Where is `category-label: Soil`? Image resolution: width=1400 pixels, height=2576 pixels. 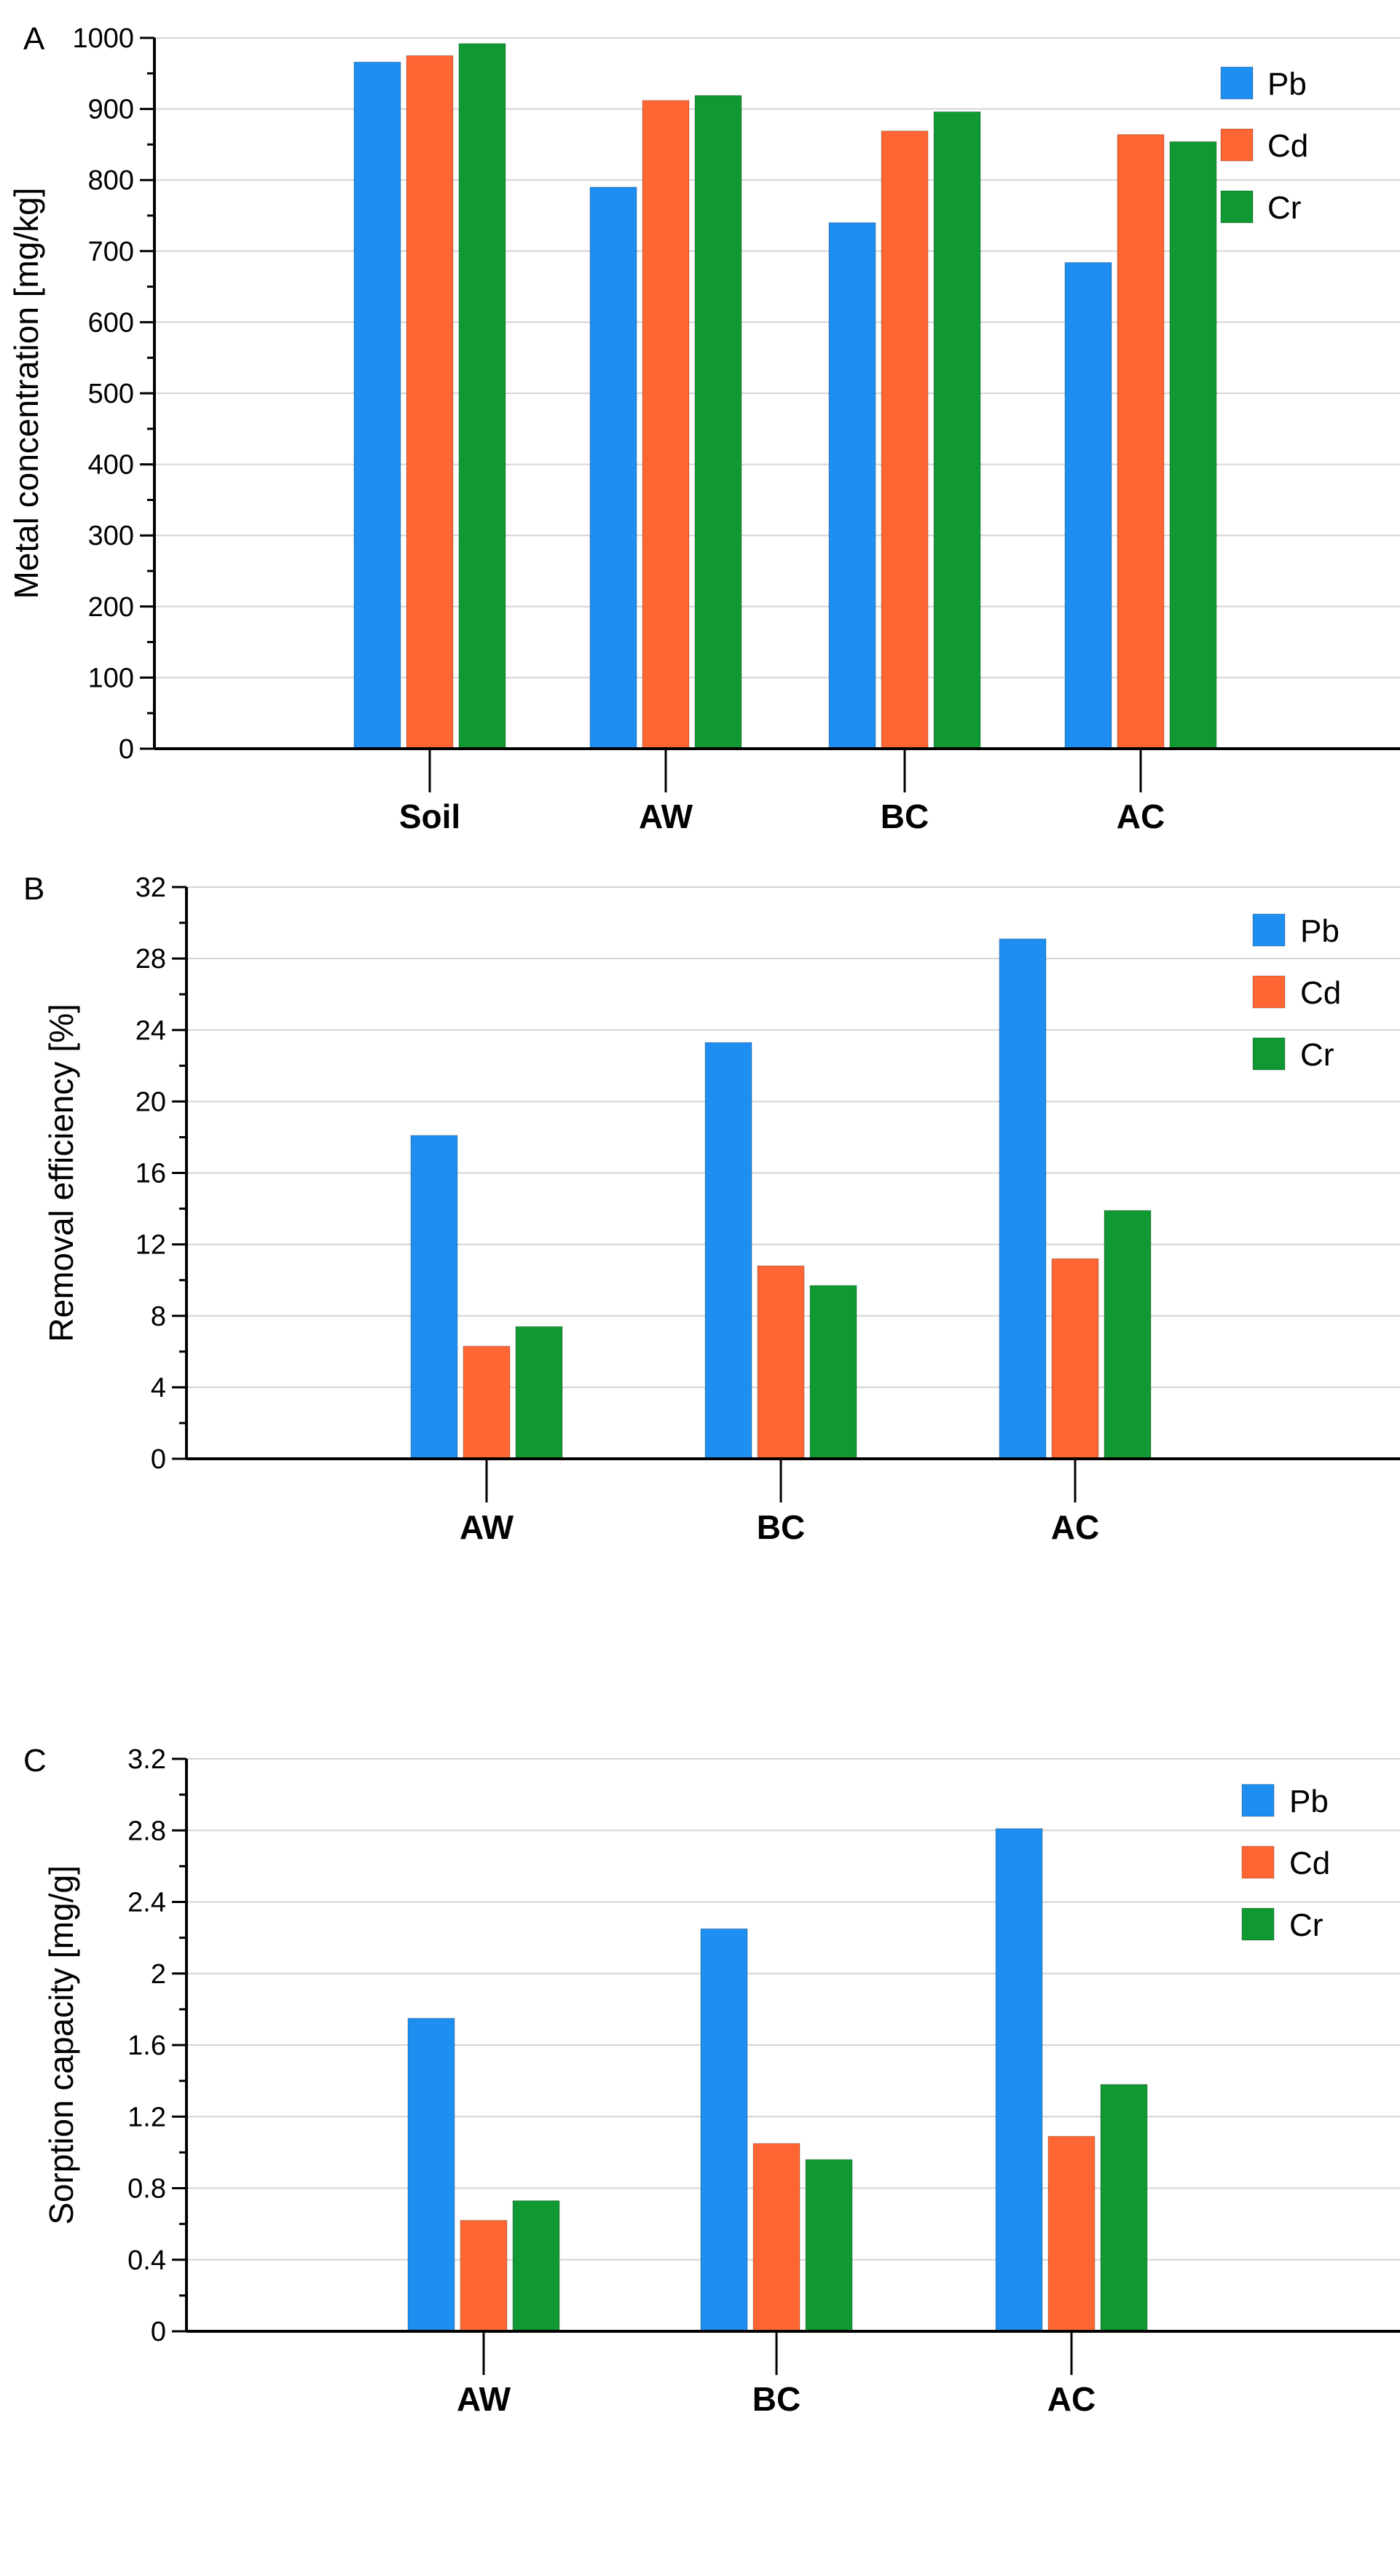
category-label: Soil is located at coordinates (429, 816).